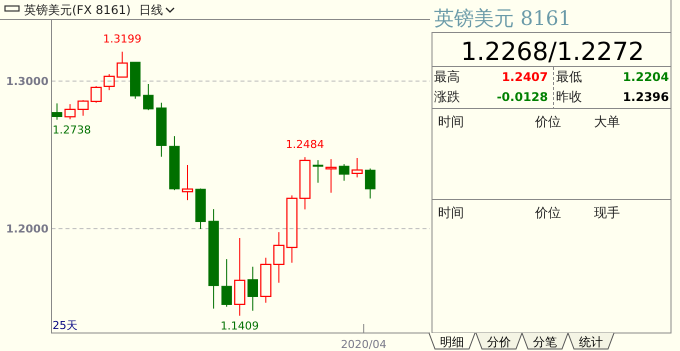 The image size is (680, 351). What do you see at coordinates (552, 51) in the screenshot?
I see `text: 1.2268/1.2272` at bounding box center [552, 51].